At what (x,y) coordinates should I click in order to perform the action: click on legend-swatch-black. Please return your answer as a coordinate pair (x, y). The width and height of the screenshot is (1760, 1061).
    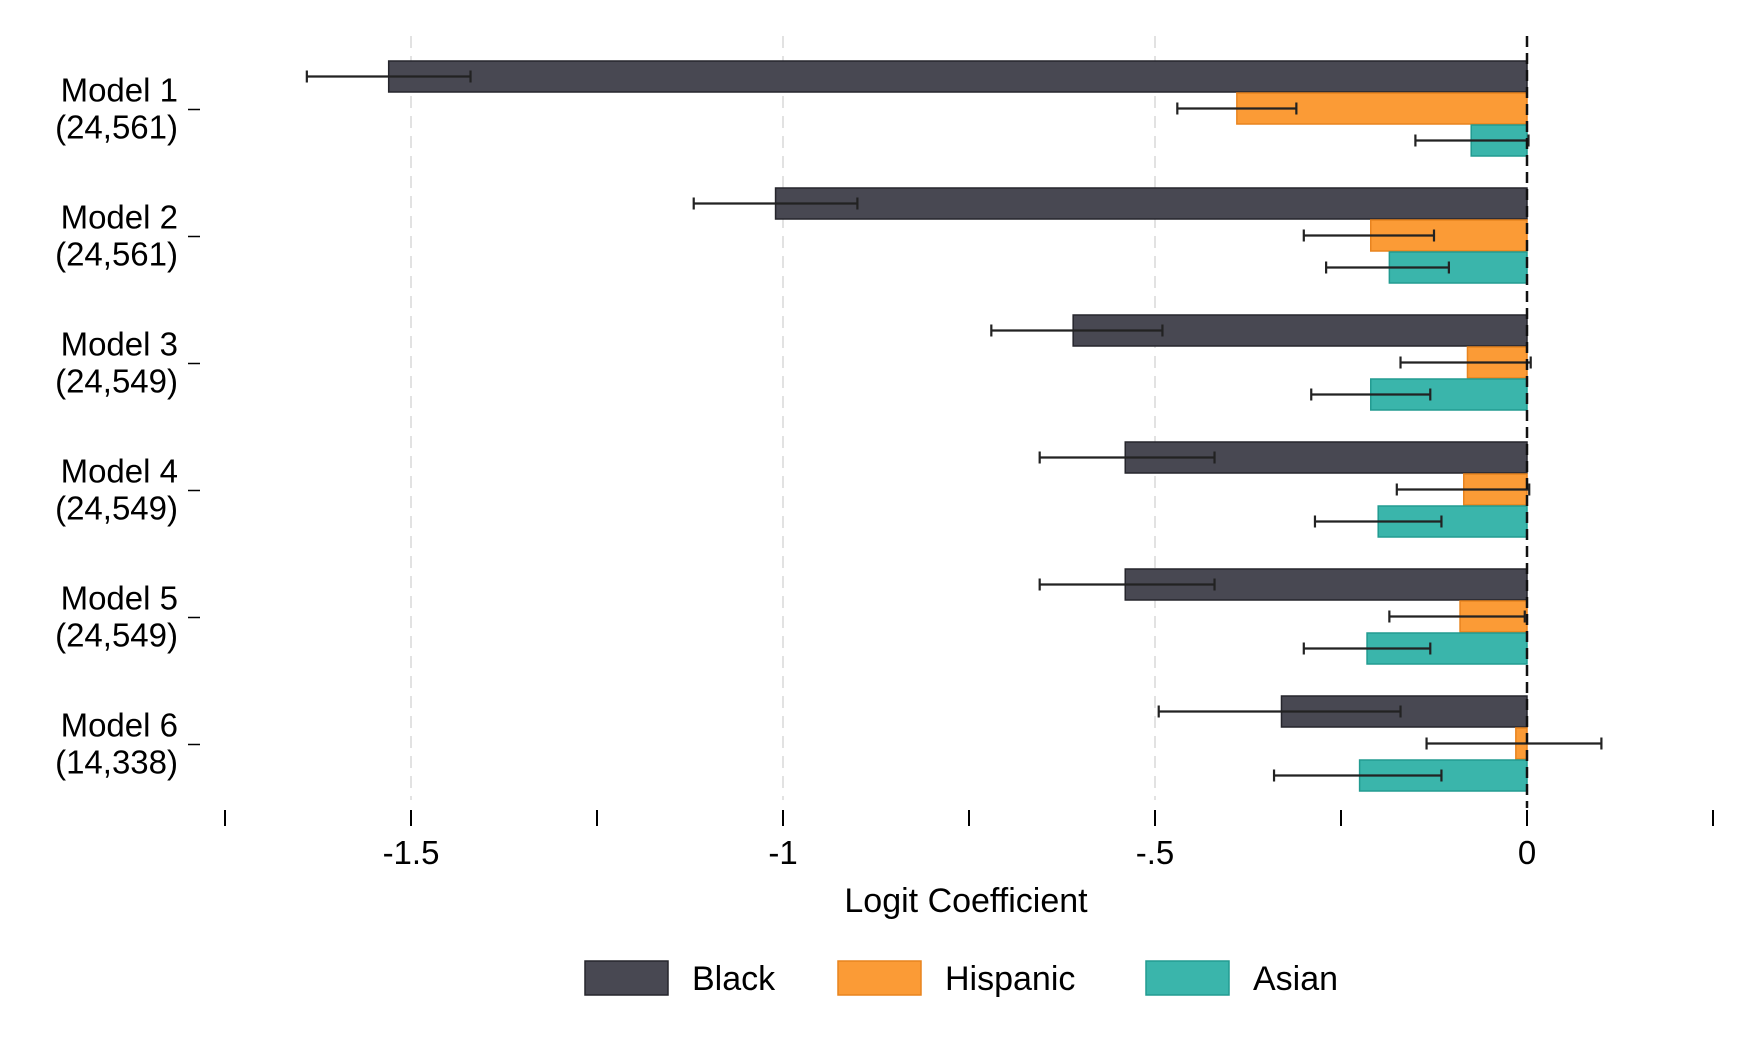
    Looking at the image, I should click on (626, 978).